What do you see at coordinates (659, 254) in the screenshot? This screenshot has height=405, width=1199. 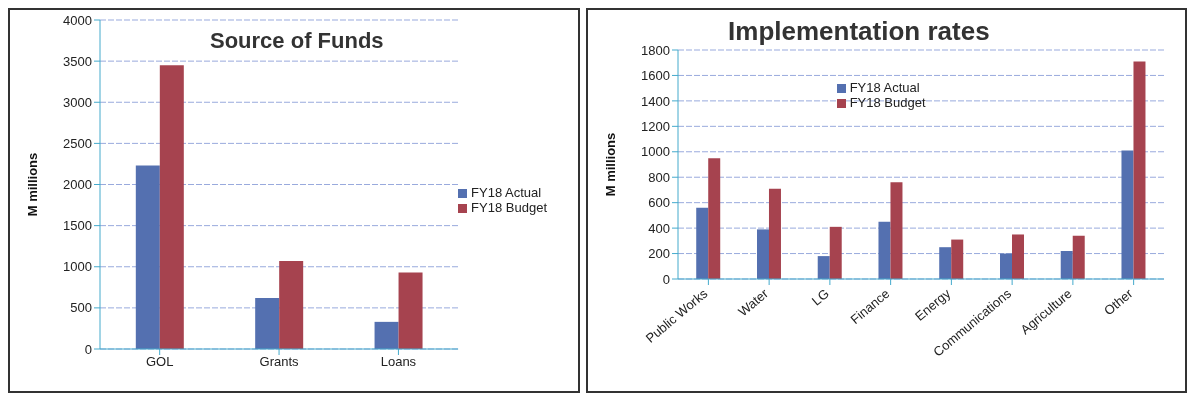 I see `y-tick-label: 200` at bounding box center [659, 254].